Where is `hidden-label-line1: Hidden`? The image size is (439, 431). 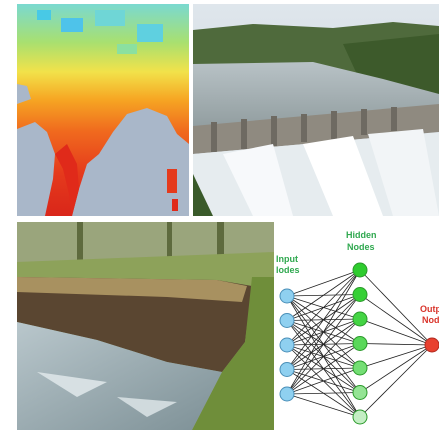 hidden-label-line1: Hidden is located at coordinates (361, 235).